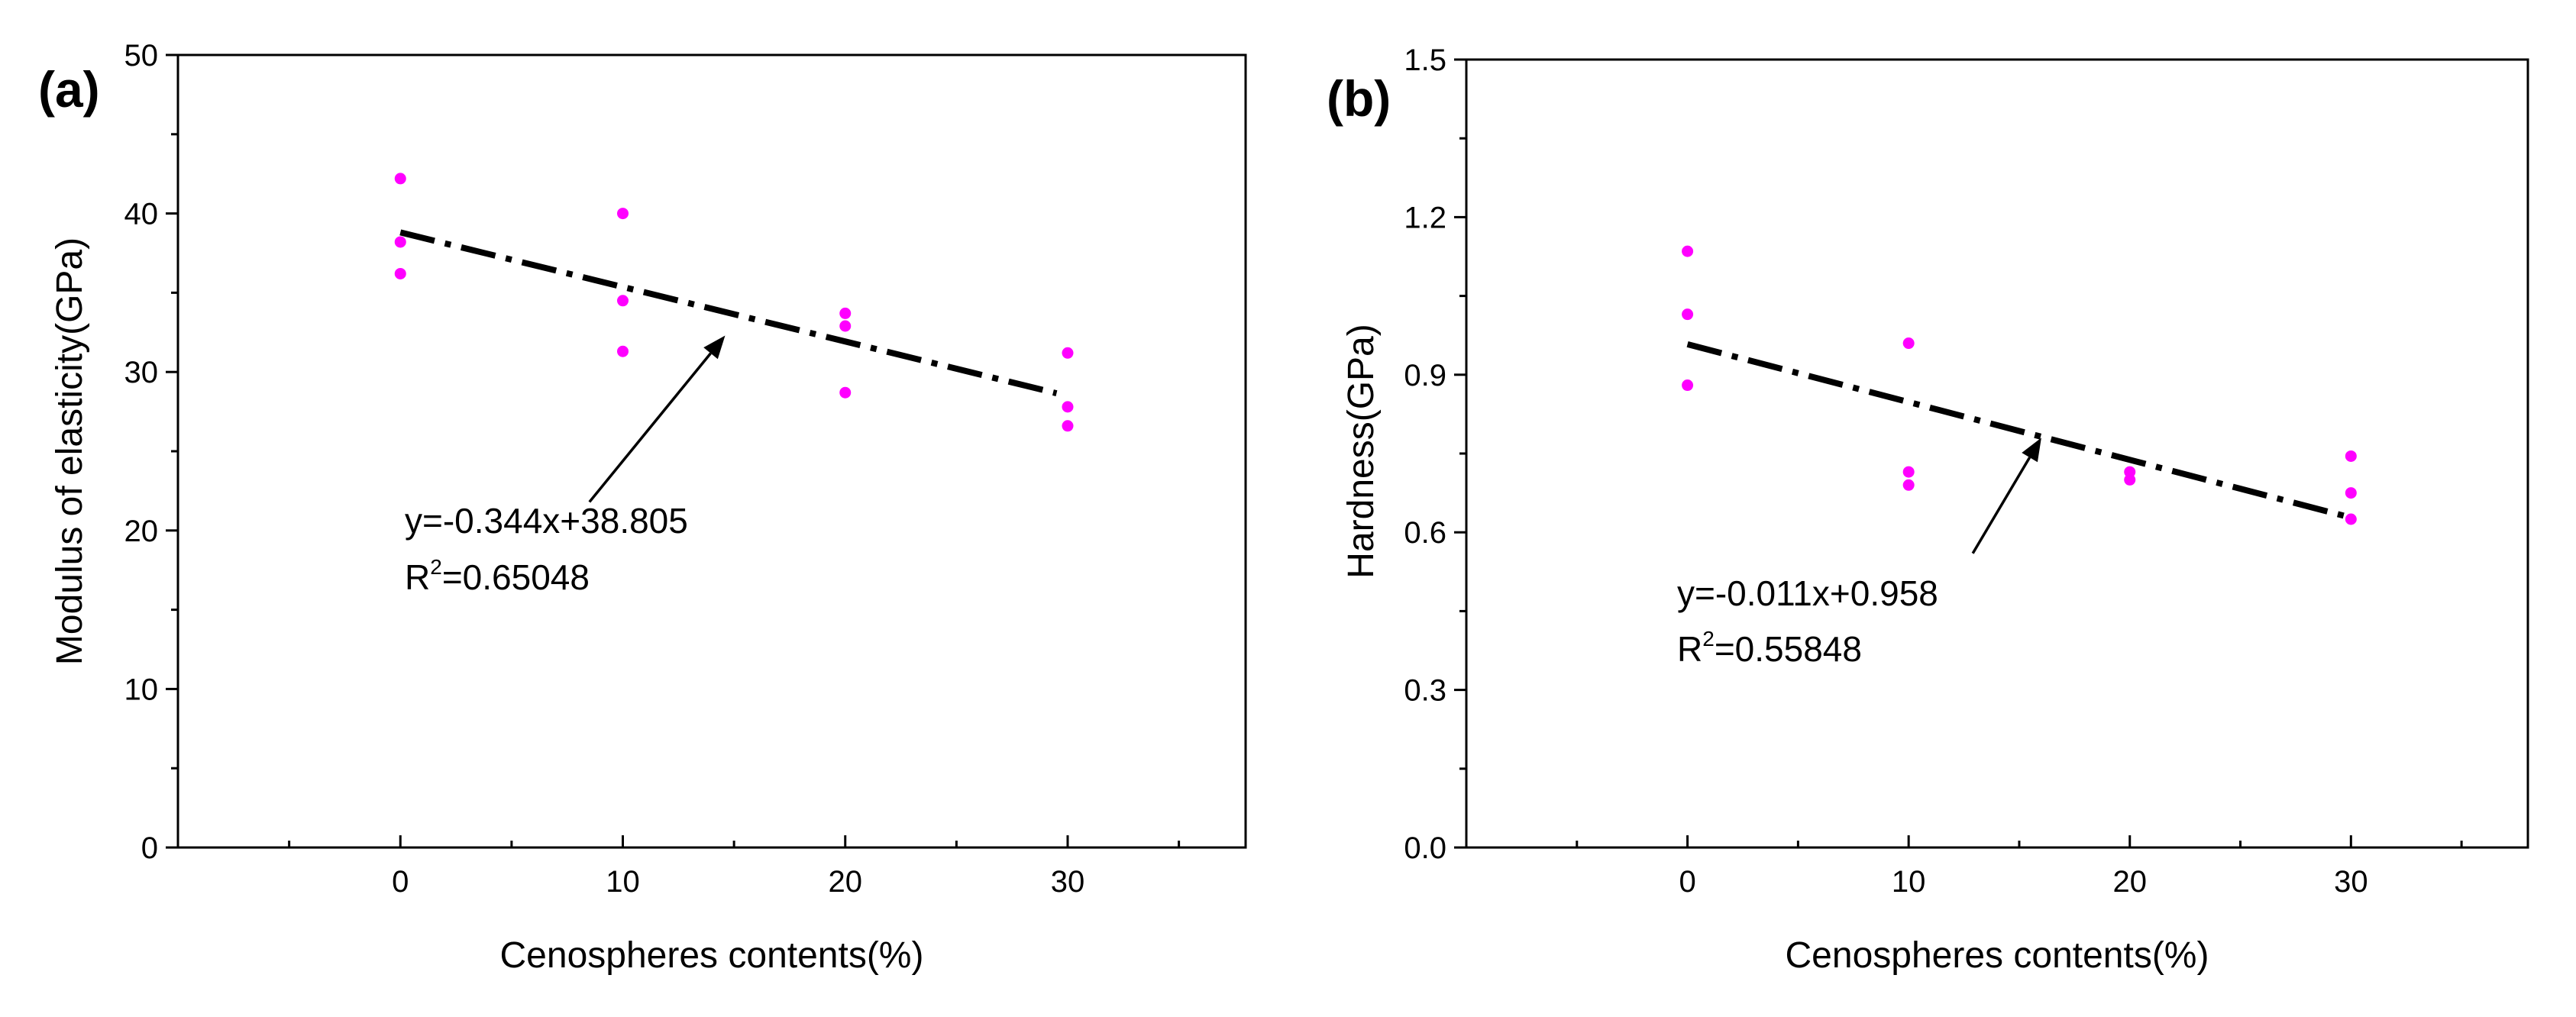  Describe the element at coordinates (1359, 98) in the screenshot. I see `panel-label-b: (b)` at that location.